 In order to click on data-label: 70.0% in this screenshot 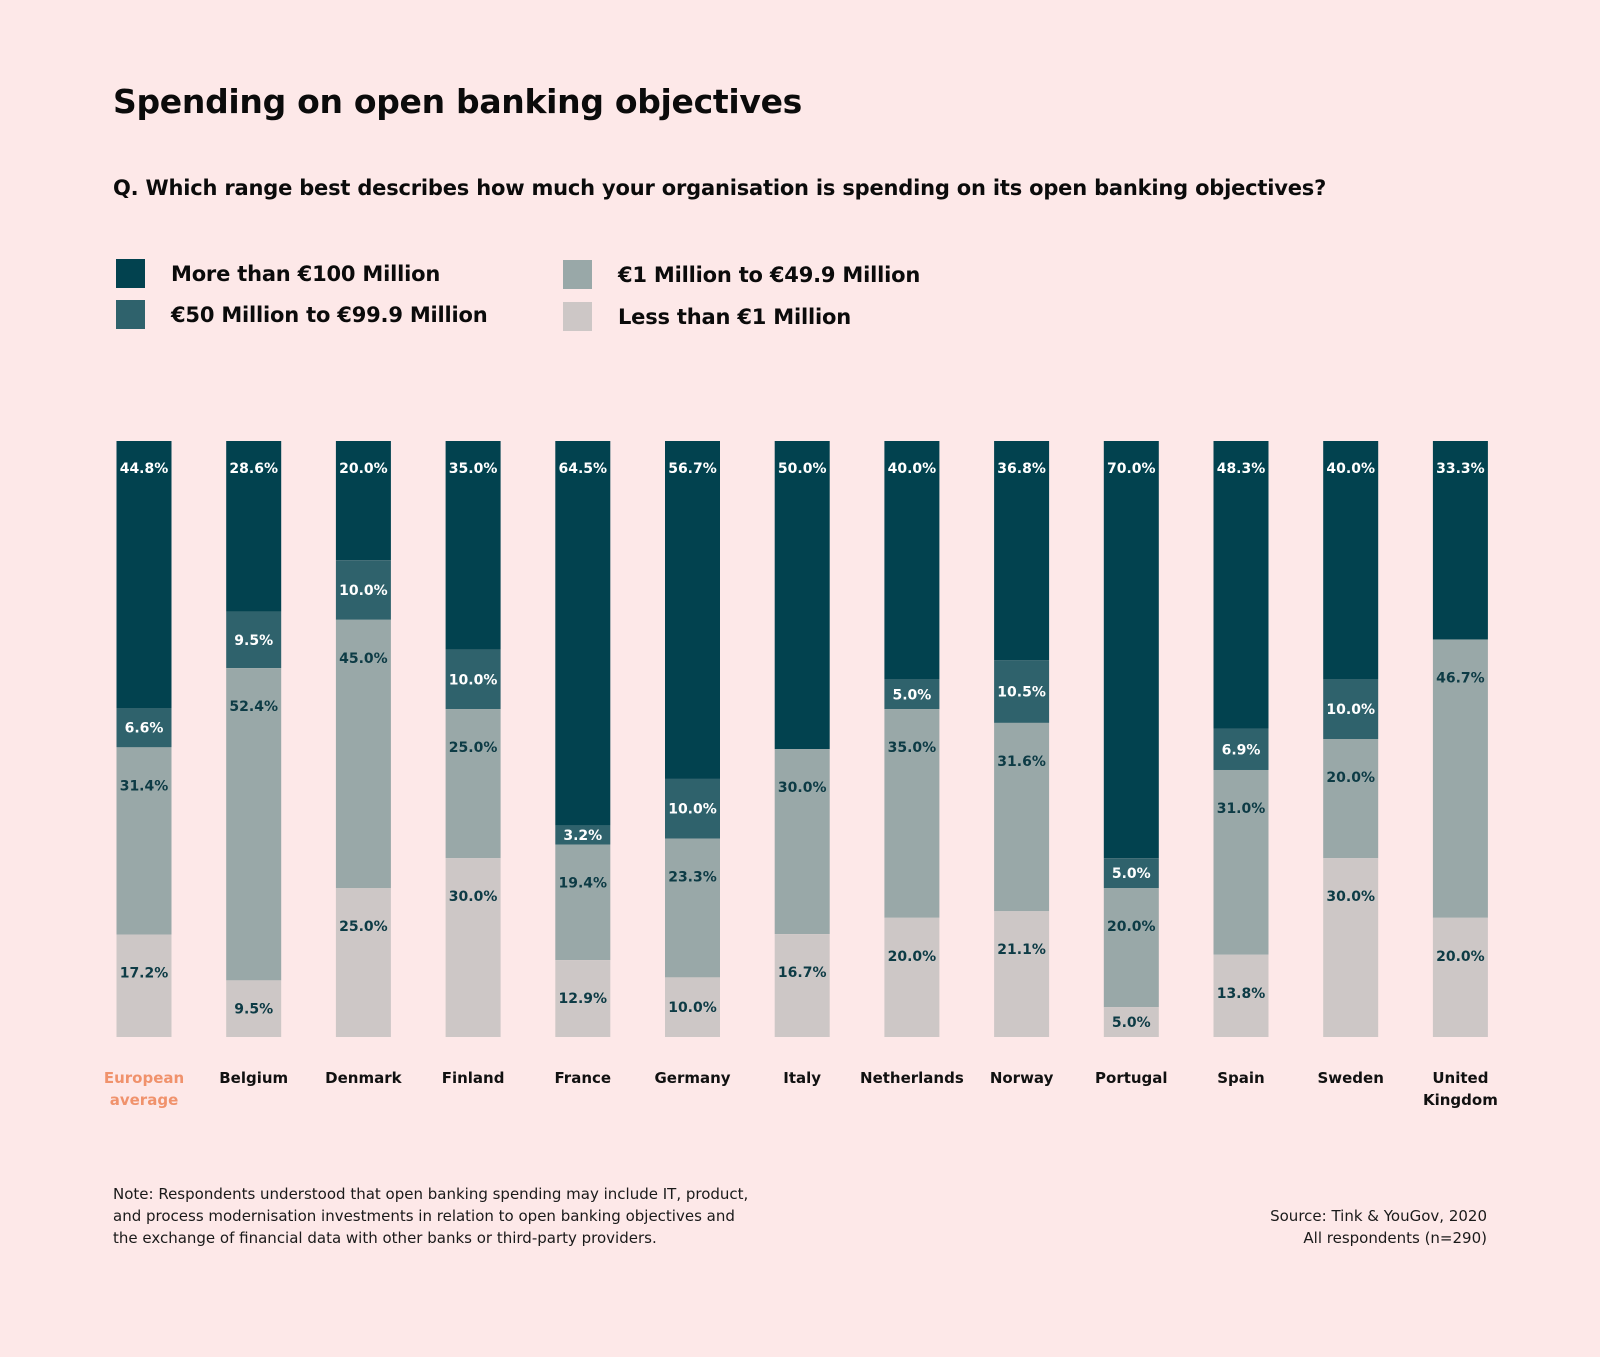, I will do `click(1131, 469)`.